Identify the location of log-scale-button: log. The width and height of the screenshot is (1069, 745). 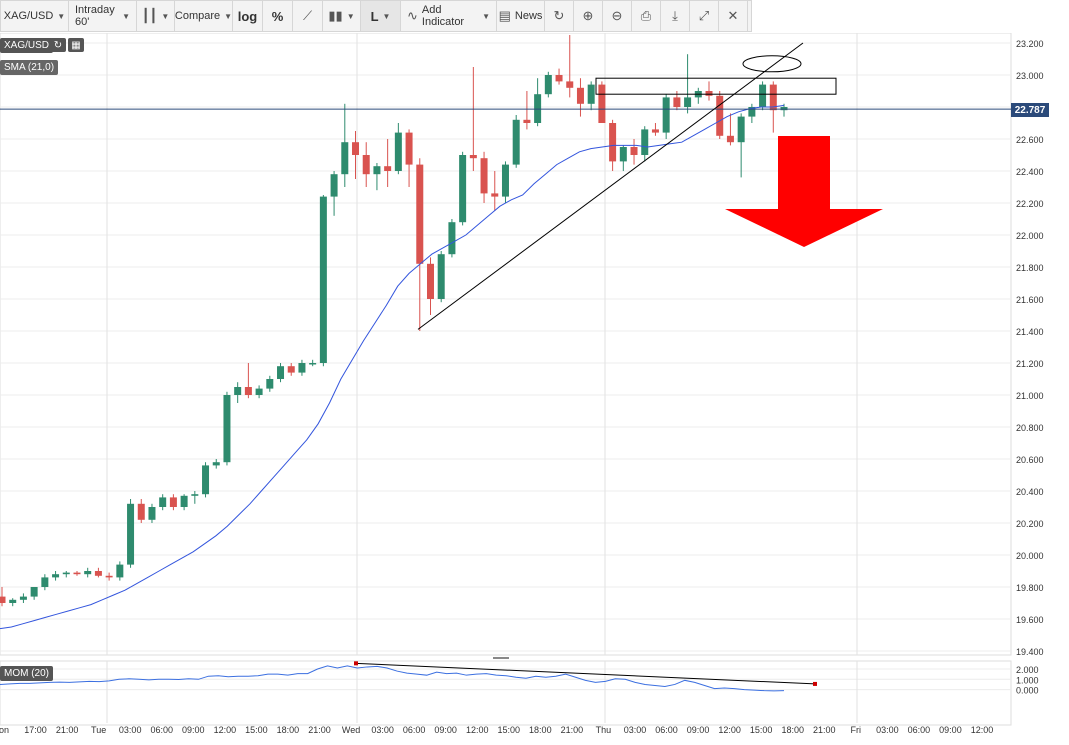
(248, 16).